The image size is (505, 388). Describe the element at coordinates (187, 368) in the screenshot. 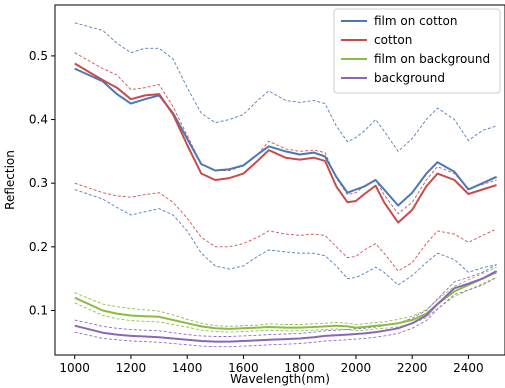

I see `x-tick-label: 1400` at that location.